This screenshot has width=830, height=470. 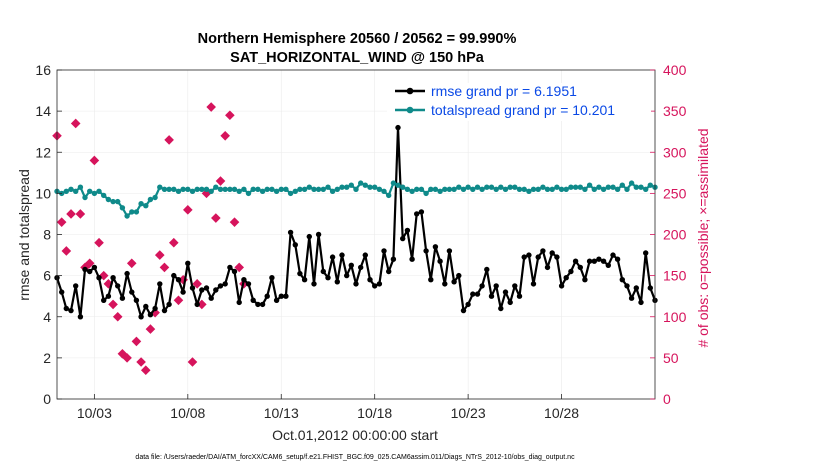 What do you see at coordinates (410, 91) in the screenshot?
I see `legend-rmse-marker` at bounding box center [410, 91].